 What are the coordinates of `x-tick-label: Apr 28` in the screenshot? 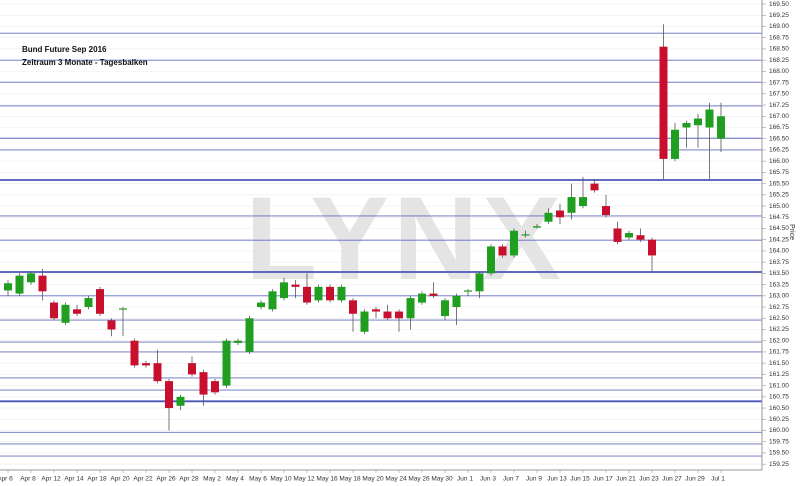 It's located at (189, 479).